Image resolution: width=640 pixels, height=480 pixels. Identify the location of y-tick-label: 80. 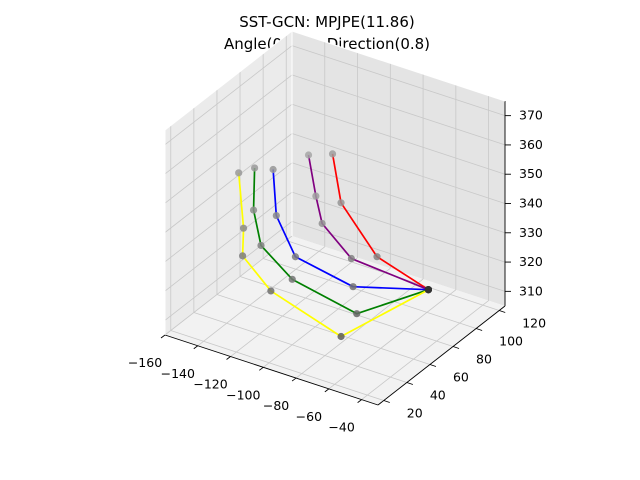
(484, 359).